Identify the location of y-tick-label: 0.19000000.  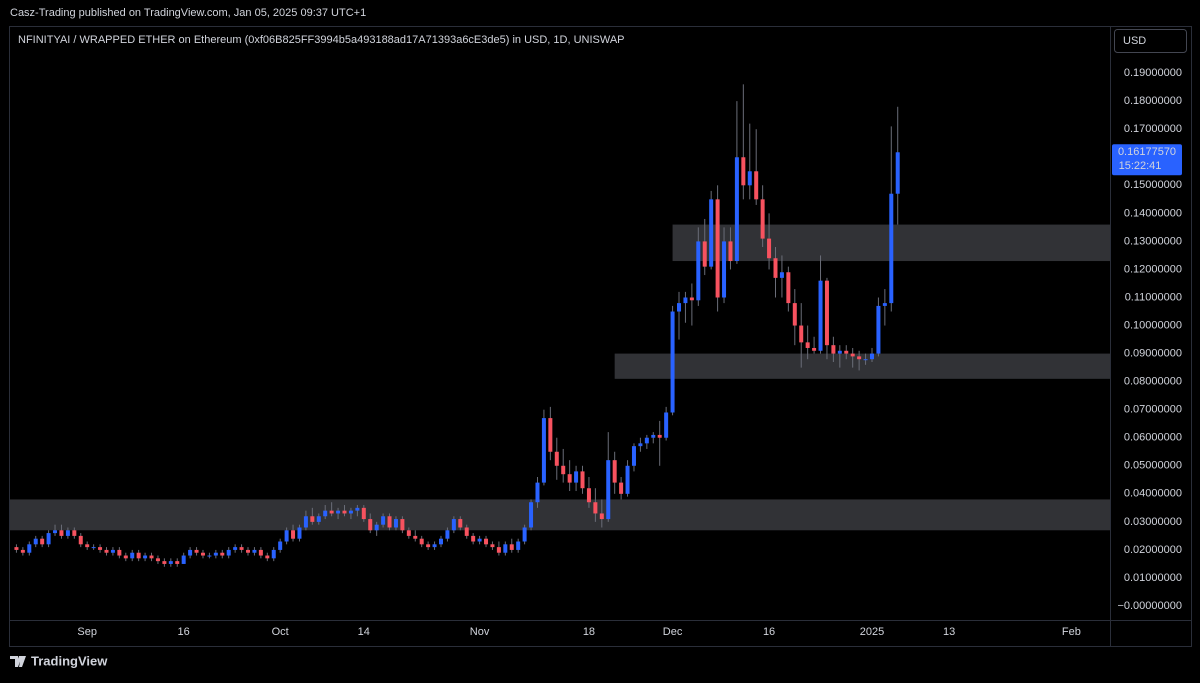
(1153, 73).